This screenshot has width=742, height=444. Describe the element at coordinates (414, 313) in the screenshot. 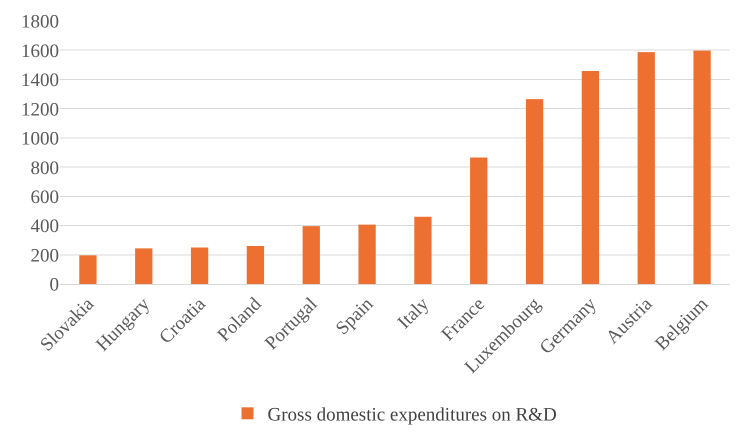

I see `x-tick-label: Italy` at that location.